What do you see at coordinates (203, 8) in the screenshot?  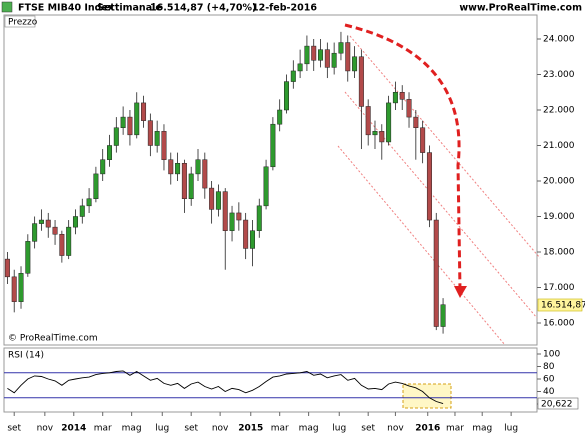 I see `quote: 16.514,87 (+4,70%)` at bounding box center [203, 8].